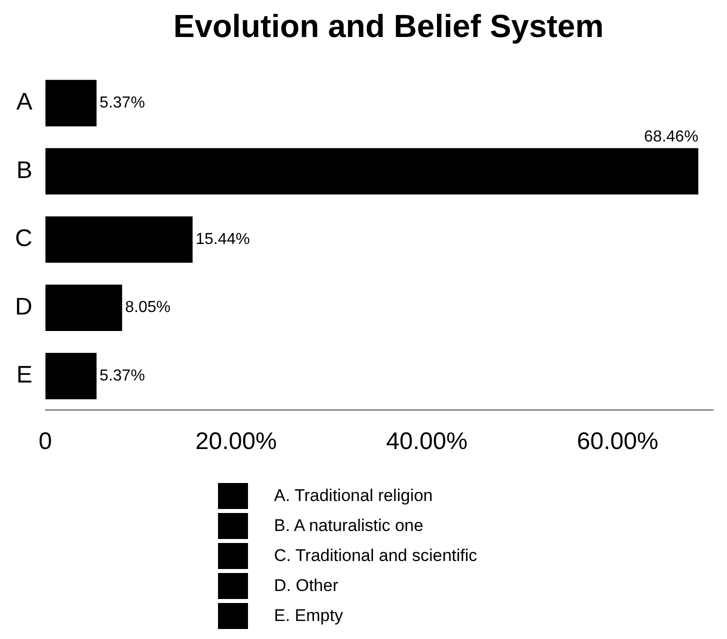  What do you see at coordinates (147, 307) in the screenshot?
I see `data-label: 8.05%` at bounding box center [147, 307].